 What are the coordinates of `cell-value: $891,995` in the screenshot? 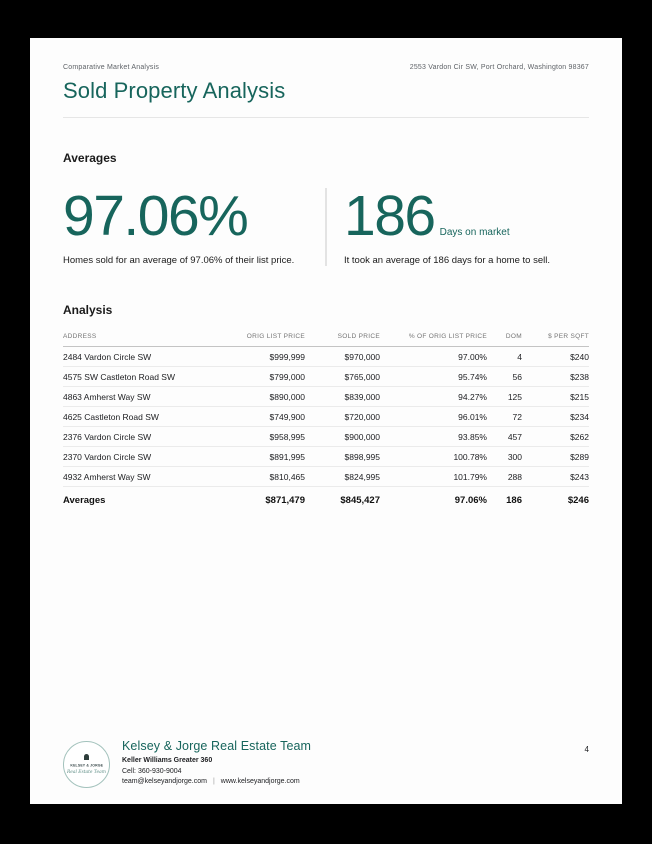 It's located at (265, 456).